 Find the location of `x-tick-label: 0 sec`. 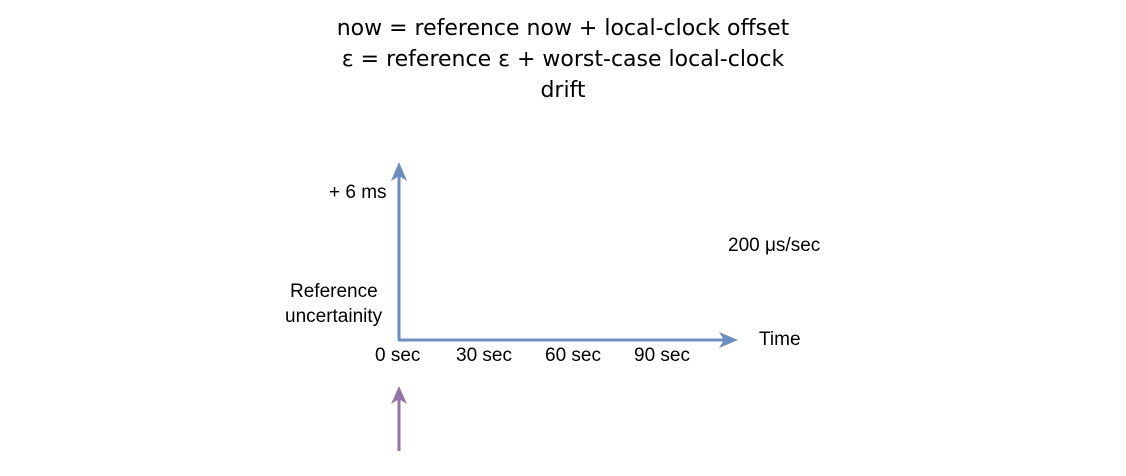

x-tick-label: 0 sec is located at coordinates (398, 355).